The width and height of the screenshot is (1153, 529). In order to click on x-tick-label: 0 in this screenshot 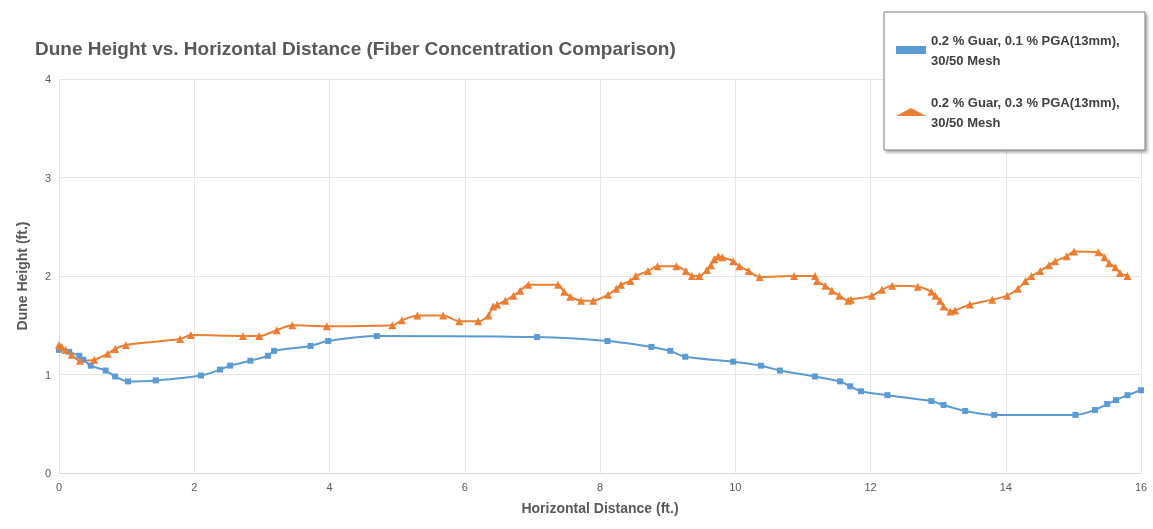, I will do `click(59, 486)`.